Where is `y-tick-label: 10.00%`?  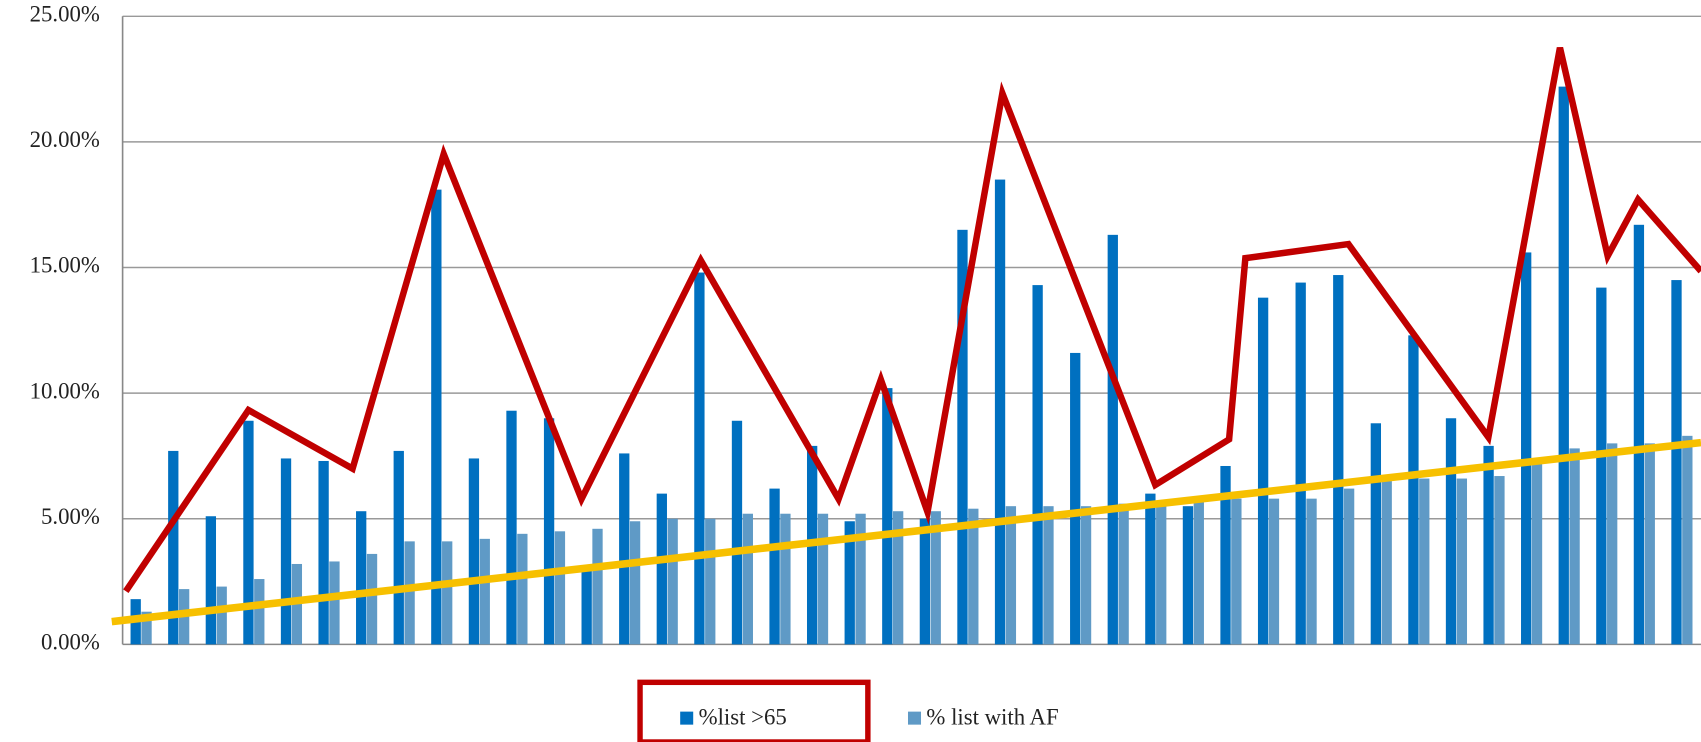 y-tick-label: 10.00% is located at coordinates (65, 390).